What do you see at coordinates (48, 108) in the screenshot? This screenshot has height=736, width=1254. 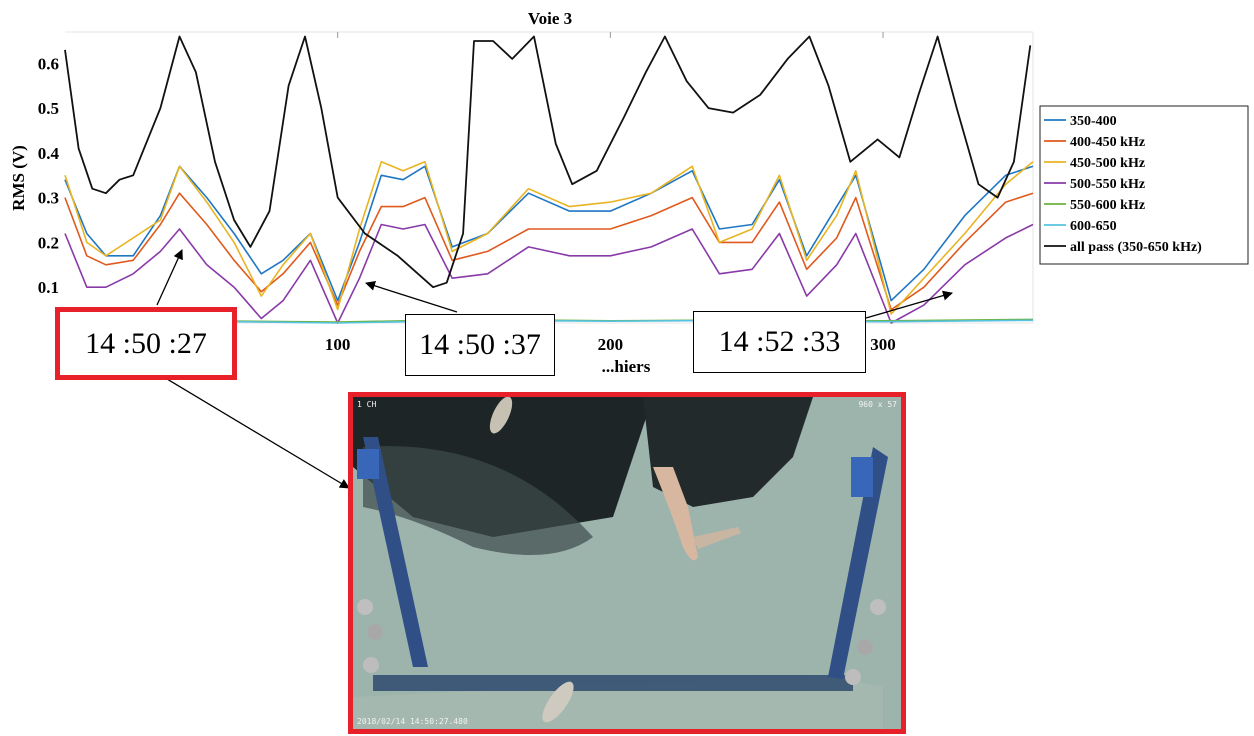 I see `y-tick-label: 0.5` at bounding box center [48, 108].